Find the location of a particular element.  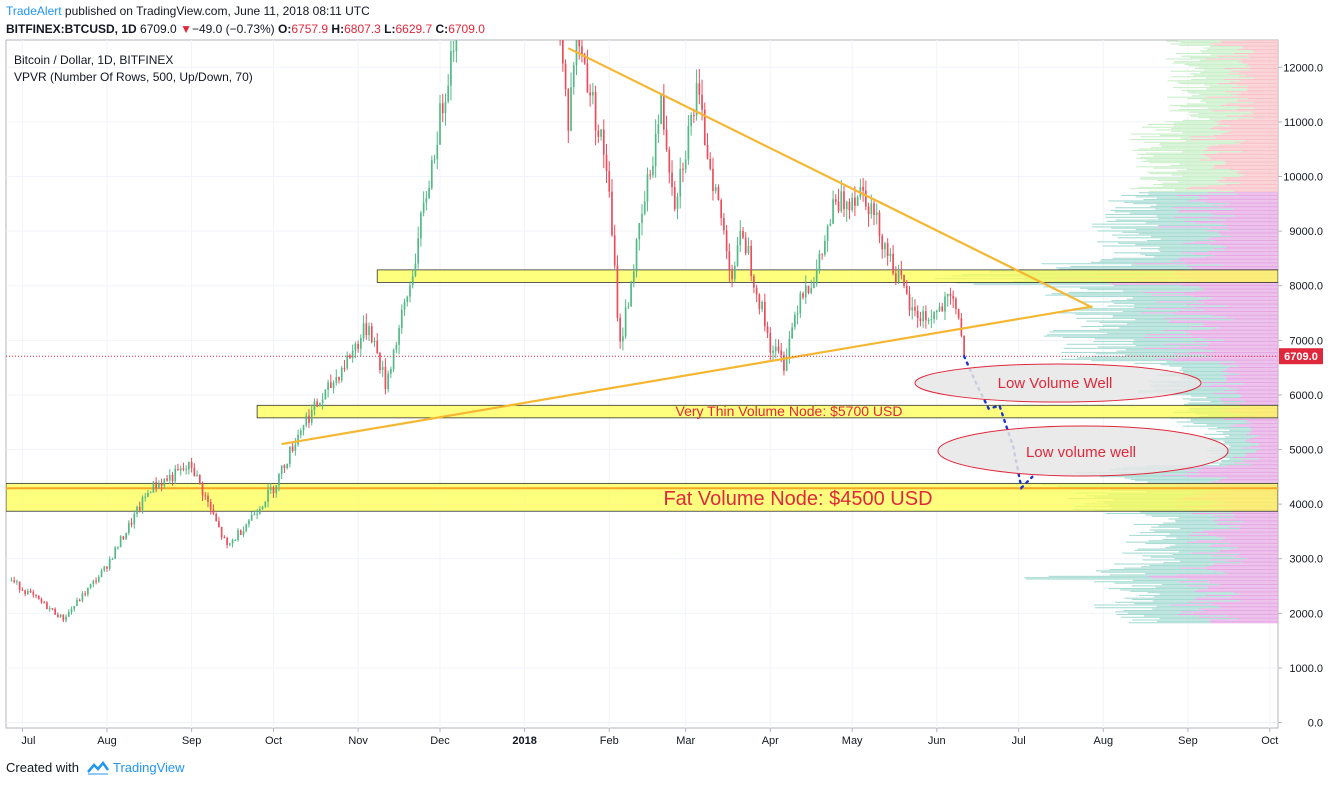

y-tick-label: 11000.0 is located at coordinates (1303, 123).